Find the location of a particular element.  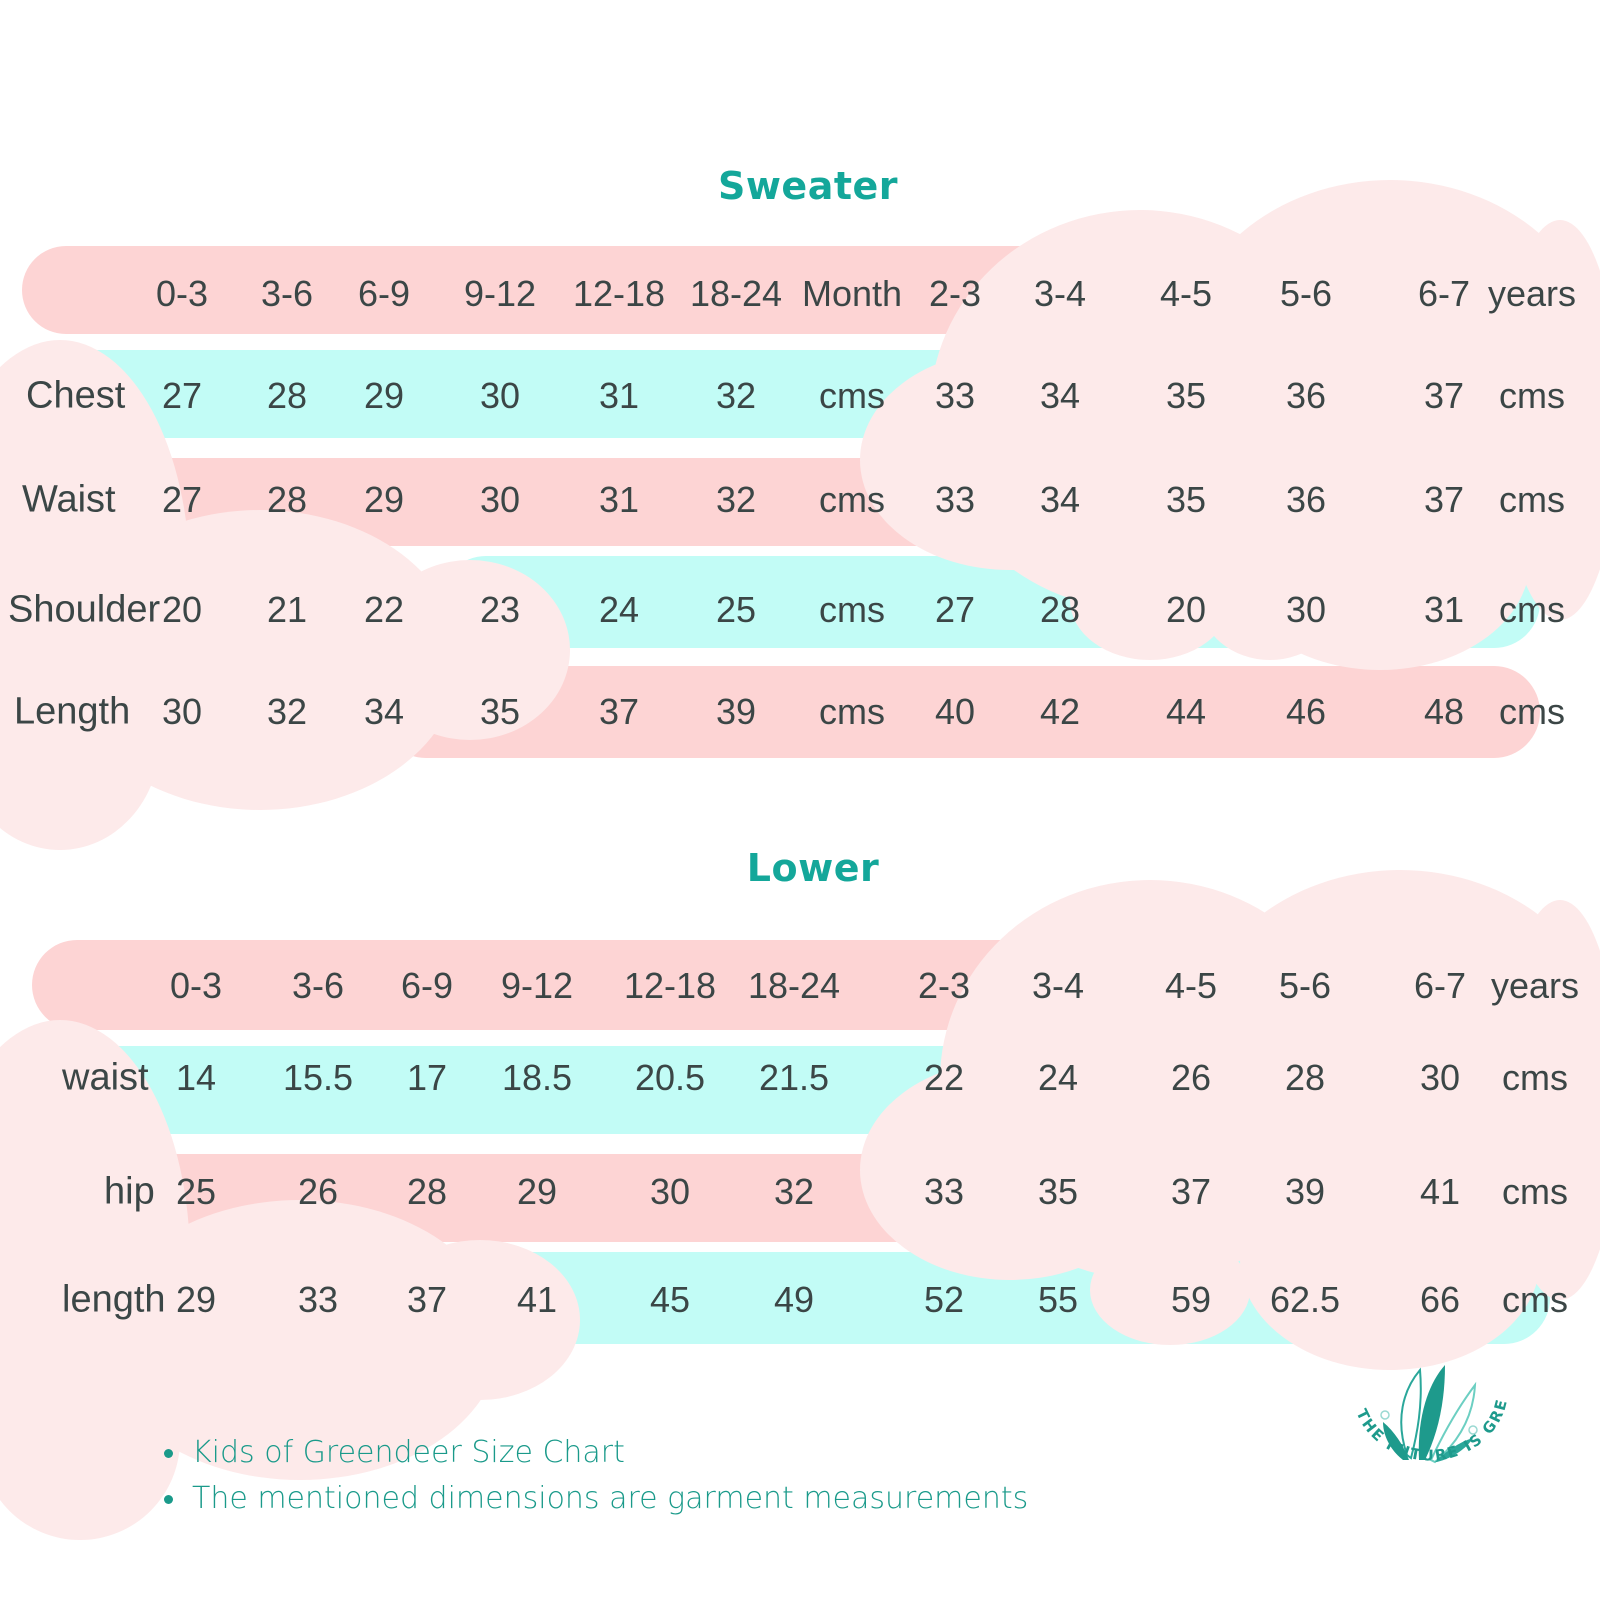

value-cell: 59 is located at coordinates (1191, 1299).